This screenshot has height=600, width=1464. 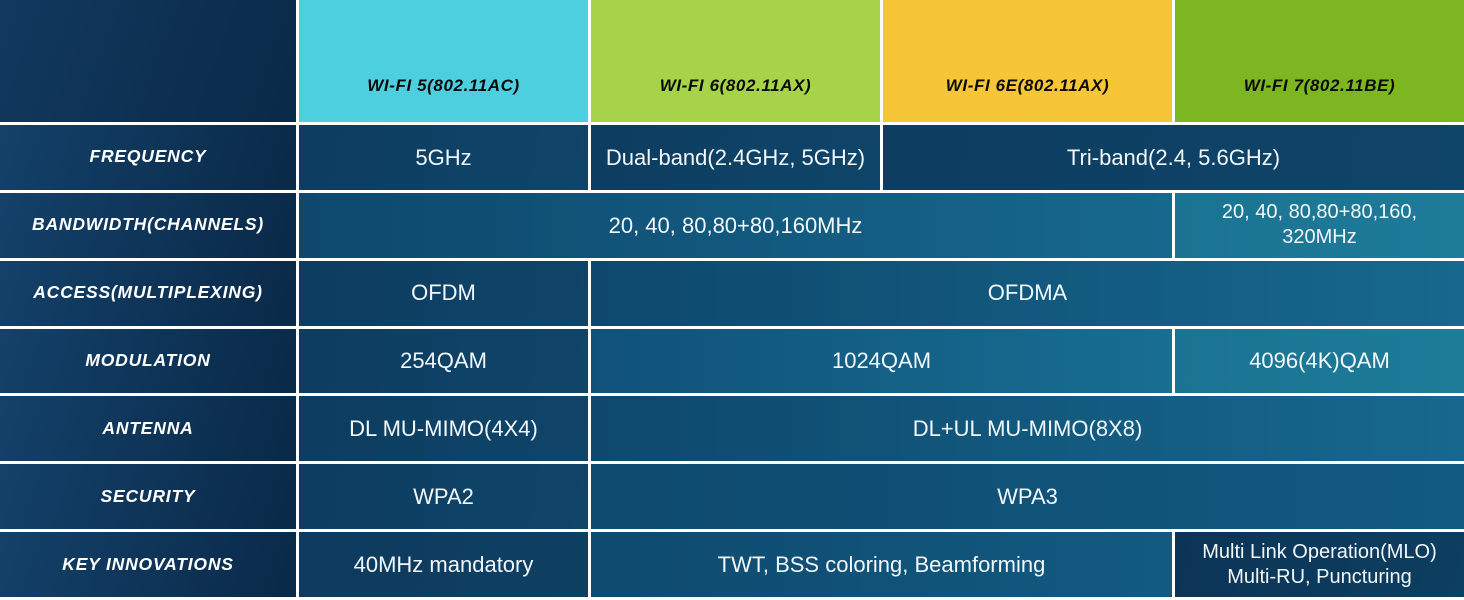 What do you see at coordinates (1173, 157) in the screenshot?
I see `cell-frequency-wifi6e-7: Tri-band(2.4, 5.6GHz)` at bounding box center [1173, 157].